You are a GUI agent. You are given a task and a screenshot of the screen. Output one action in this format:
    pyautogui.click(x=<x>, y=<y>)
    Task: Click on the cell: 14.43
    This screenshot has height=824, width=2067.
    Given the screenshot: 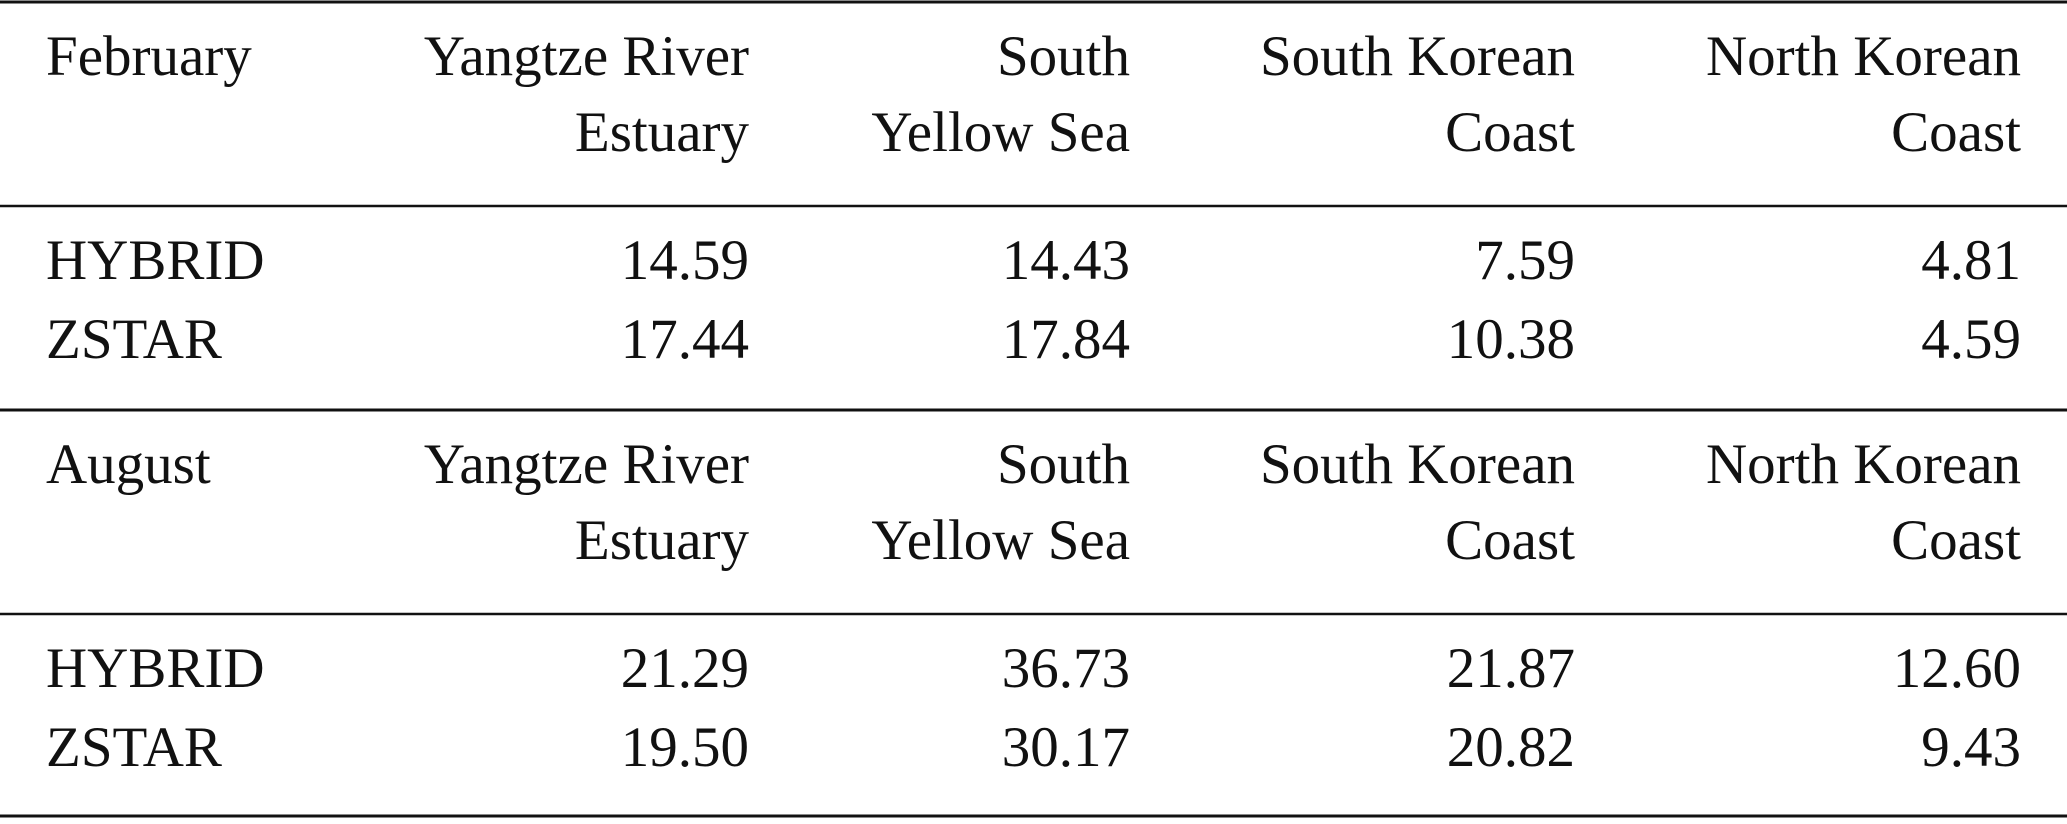 What is the action you would take?
    pyautogui.click(x=1066, y=260)
    